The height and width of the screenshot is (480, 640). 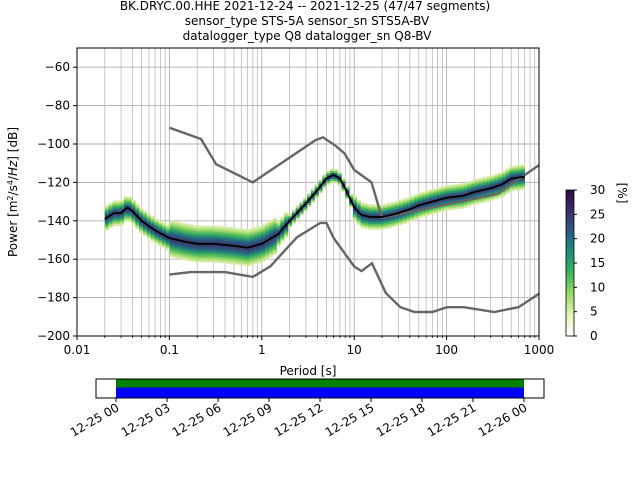 What do you see at coordinates (314, 211) in the screenshot?
I see `mean-psd-line` at bounding box center [314, 211].